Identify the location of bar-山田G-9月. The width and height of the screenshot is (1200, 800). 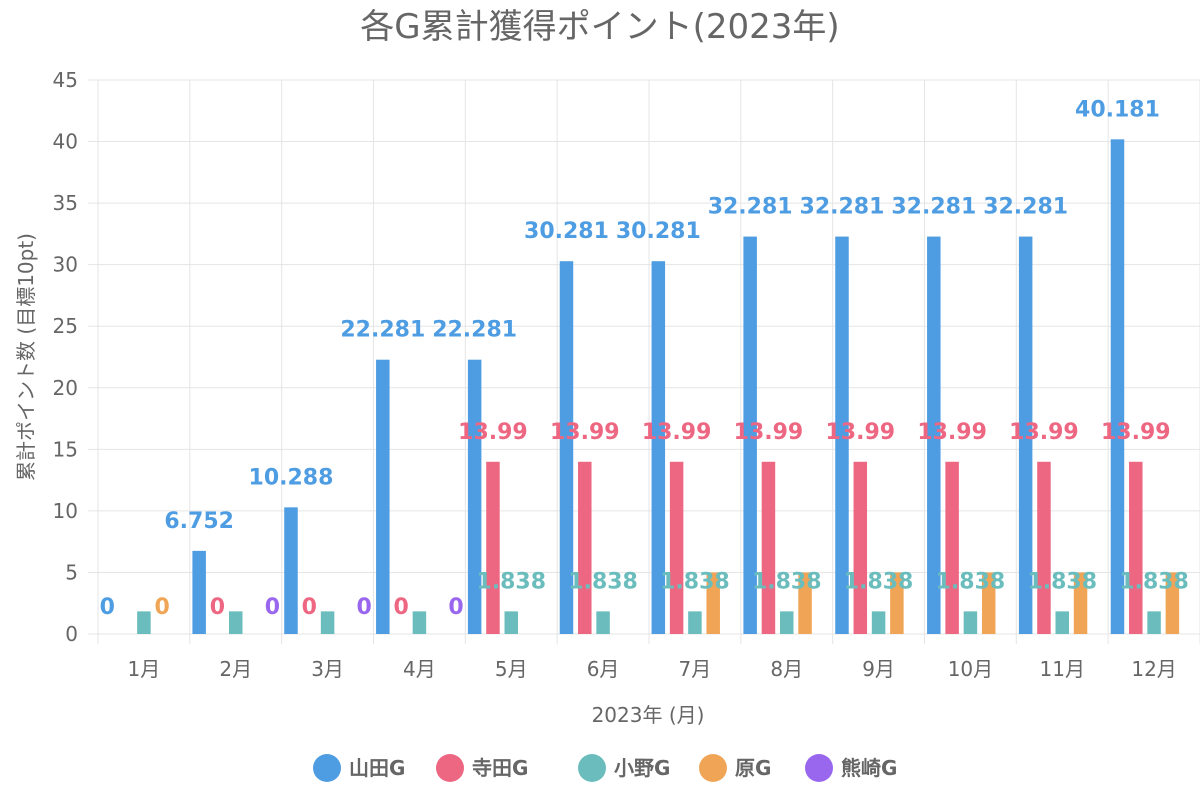
(842, 435).